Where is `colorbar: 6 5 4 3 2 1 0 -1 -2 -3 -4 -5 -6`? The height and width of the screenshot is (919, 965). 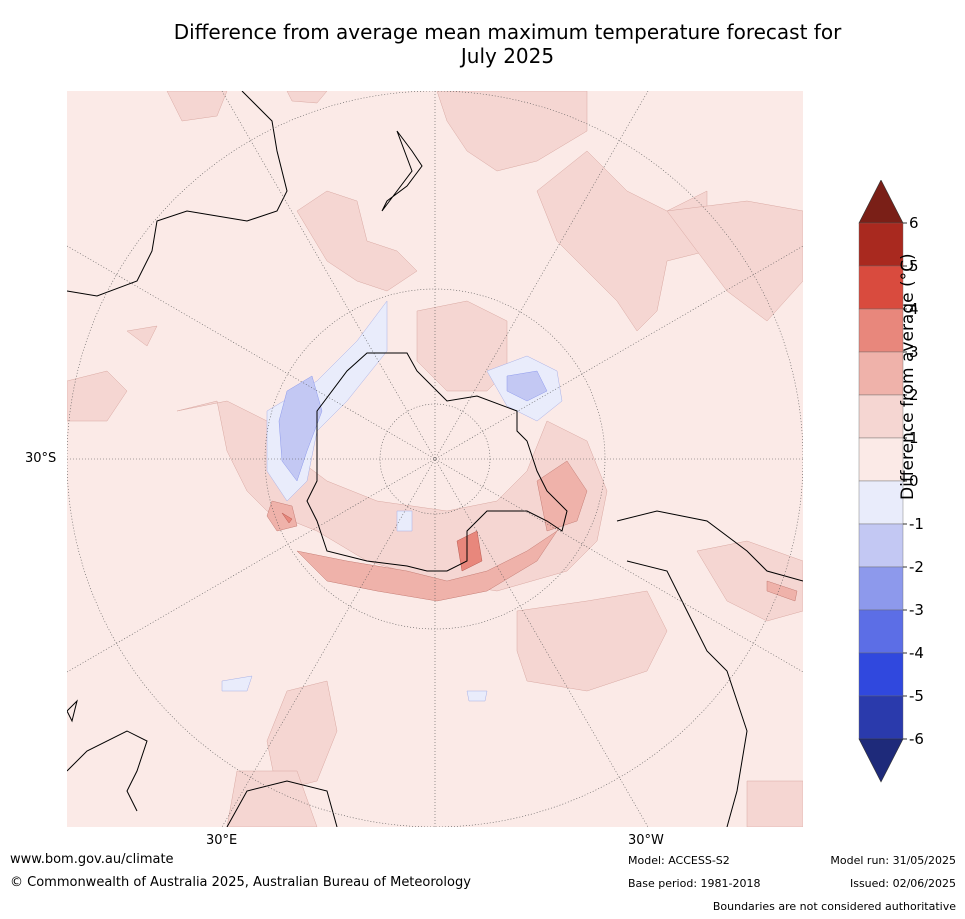 colorbar: 6 5 4 3 2 1 0 -1 -2 -3 -4 -5 -6 is located at coordinates (891, 481).